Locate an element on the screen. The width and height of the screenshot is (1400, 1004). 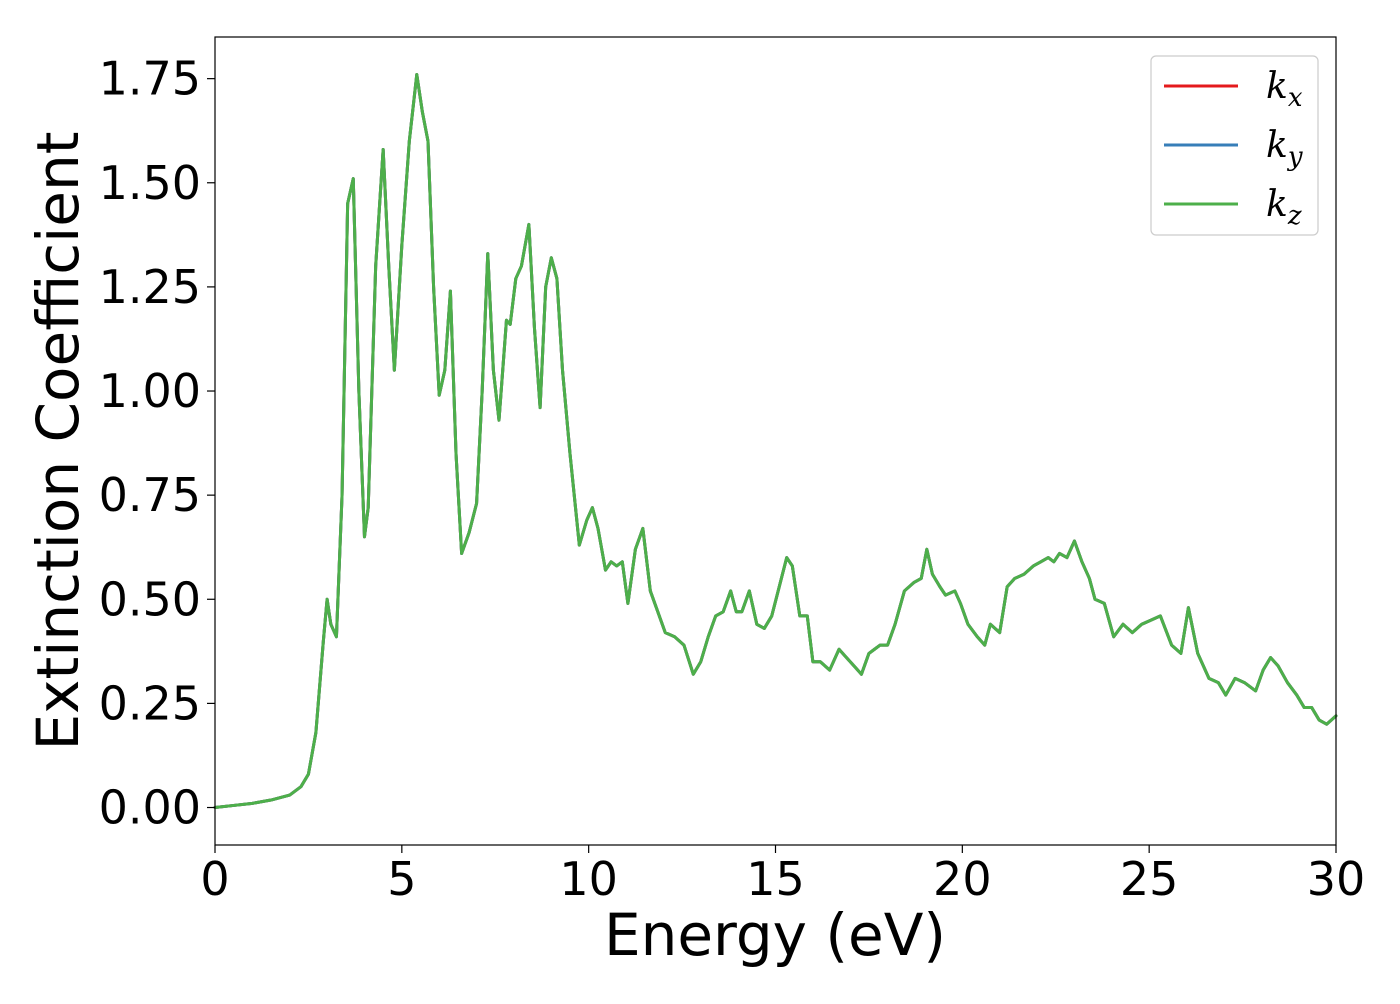
y-tick-label: 1.75 is located at coordinates (150, 79).